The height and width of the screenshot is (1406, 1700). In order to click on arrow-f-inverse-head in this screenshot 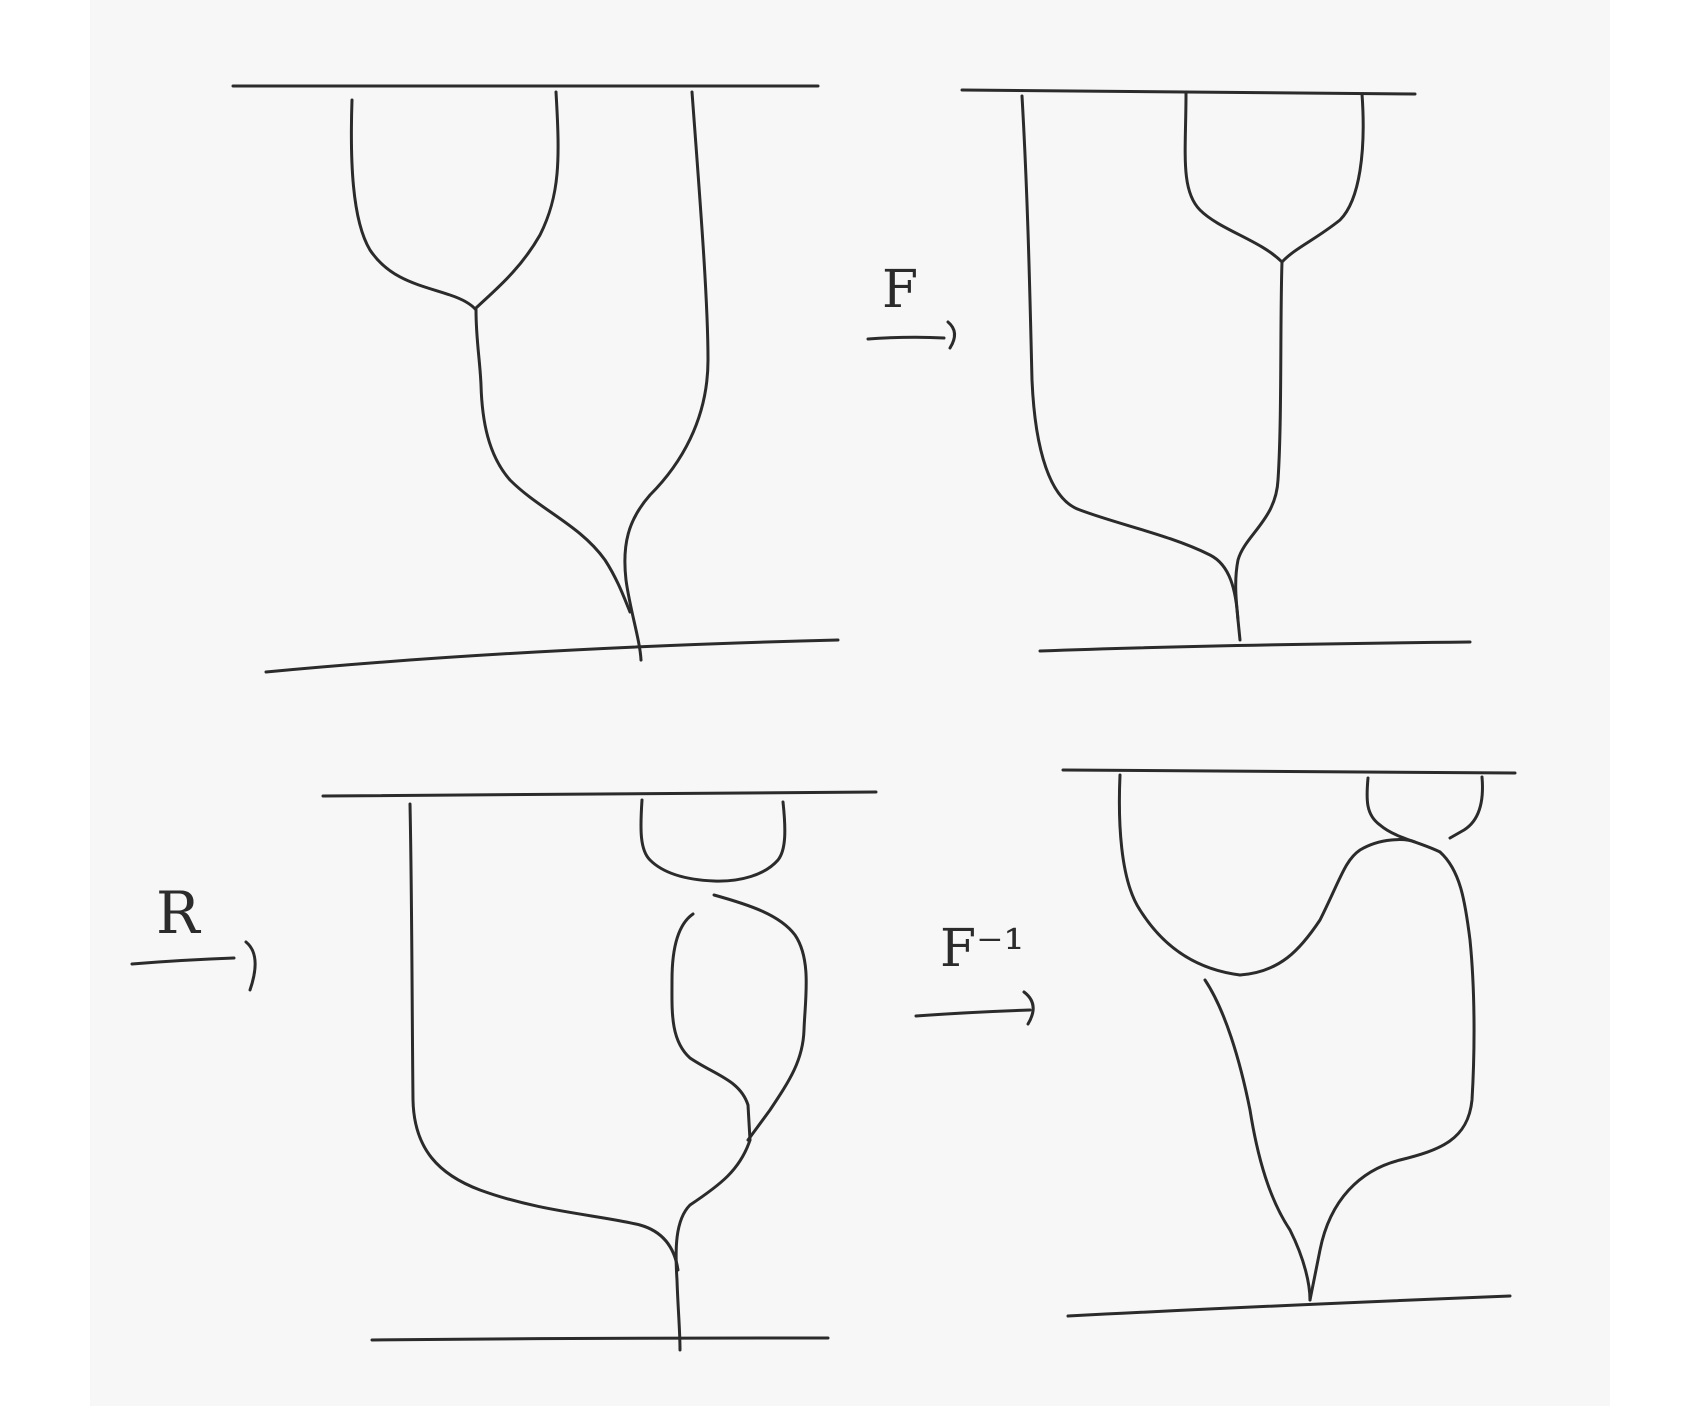, I will do `click(1028, 1008)`.